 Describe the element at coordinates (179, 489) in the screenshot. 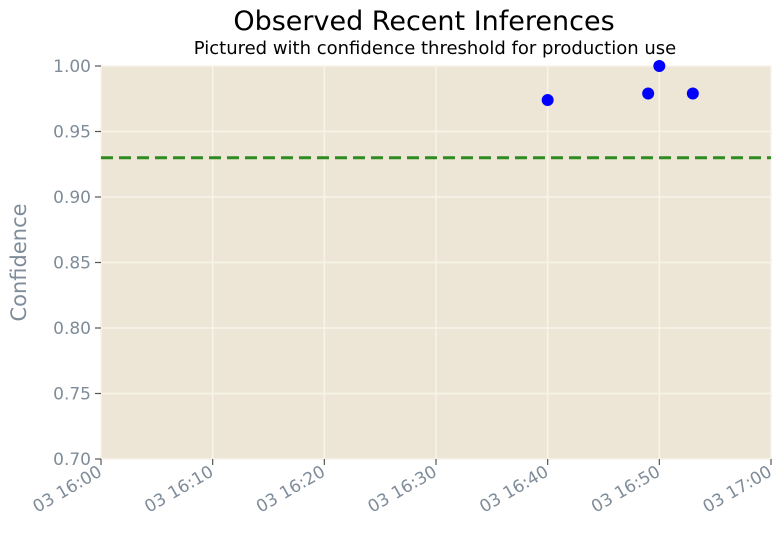

I see `x-tick-label: 03 16:10` at that location.